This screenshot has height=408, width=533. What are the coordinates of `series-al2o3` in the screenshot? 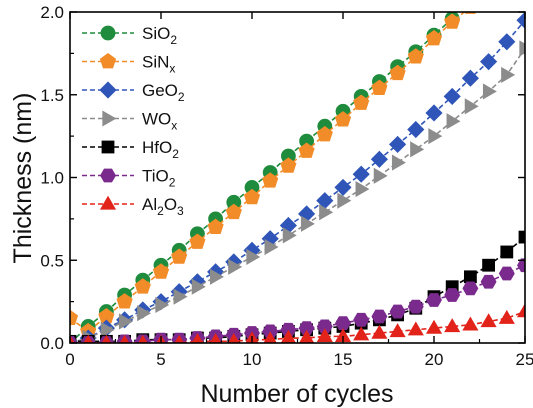 It's located at (297, 323).